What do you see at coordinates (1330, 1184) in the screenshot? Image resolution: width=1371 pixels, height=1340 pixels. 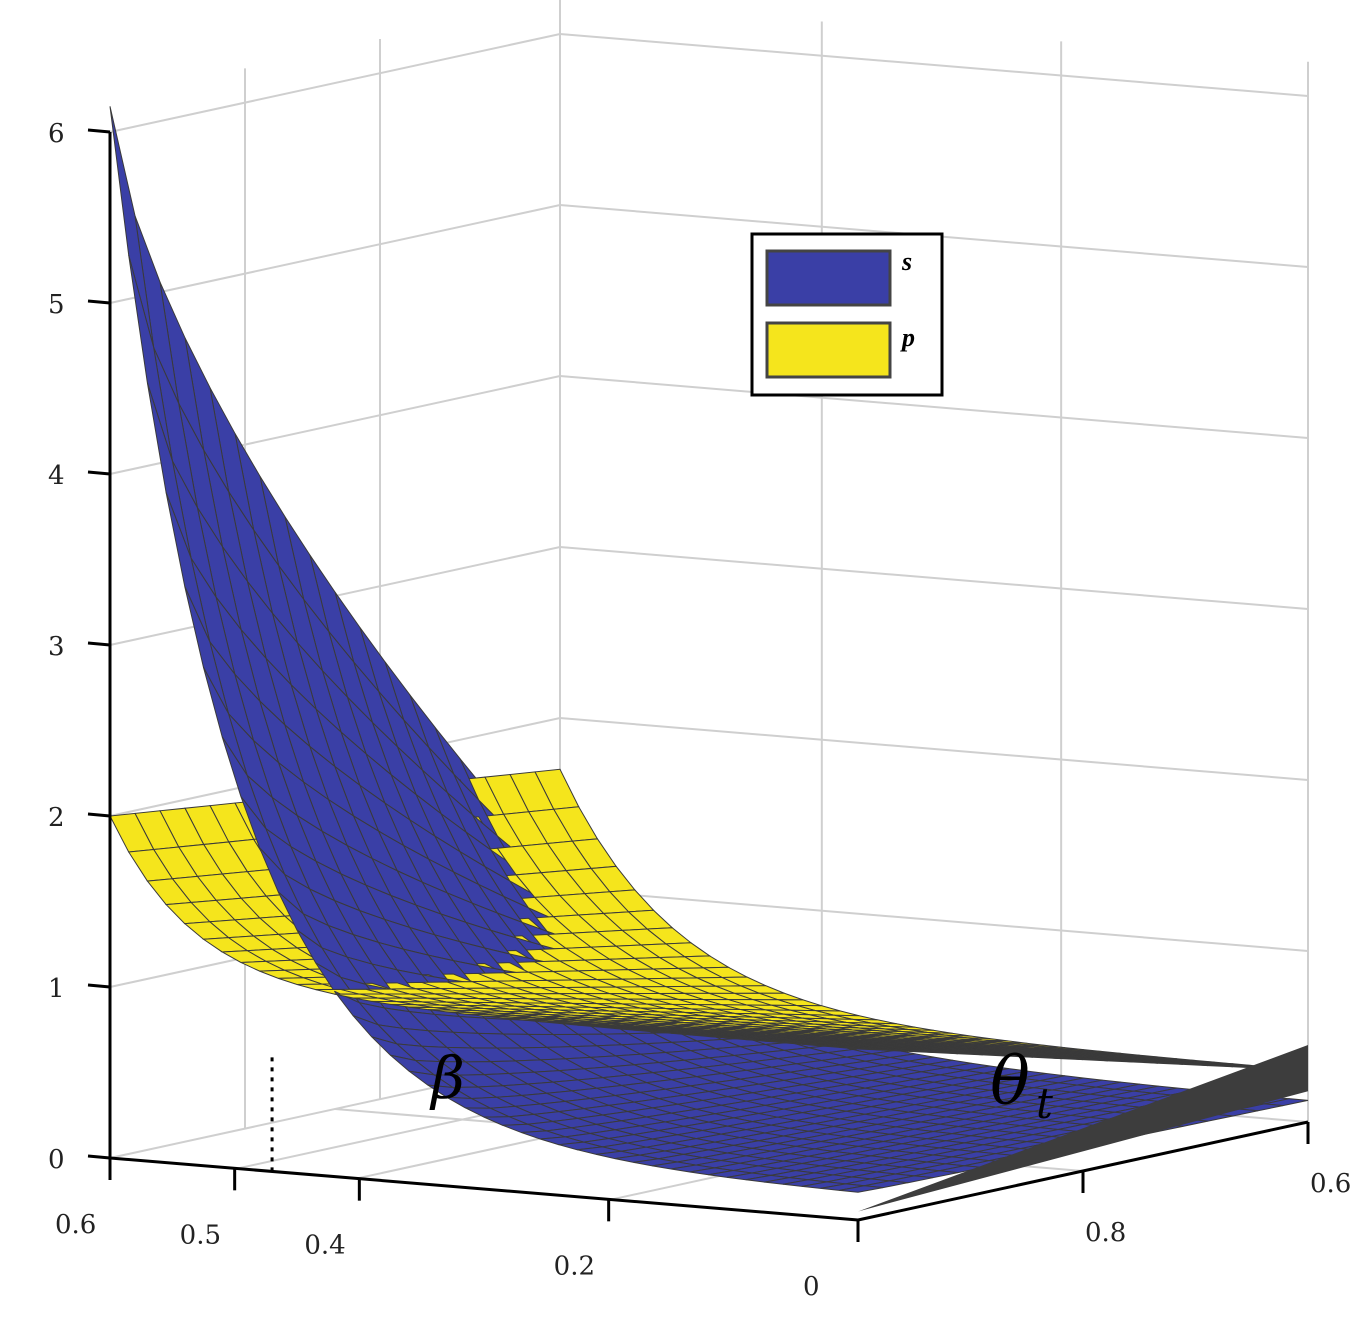 I see `theta-tick-label: 0.6` at bounding box center [1330, 1184].